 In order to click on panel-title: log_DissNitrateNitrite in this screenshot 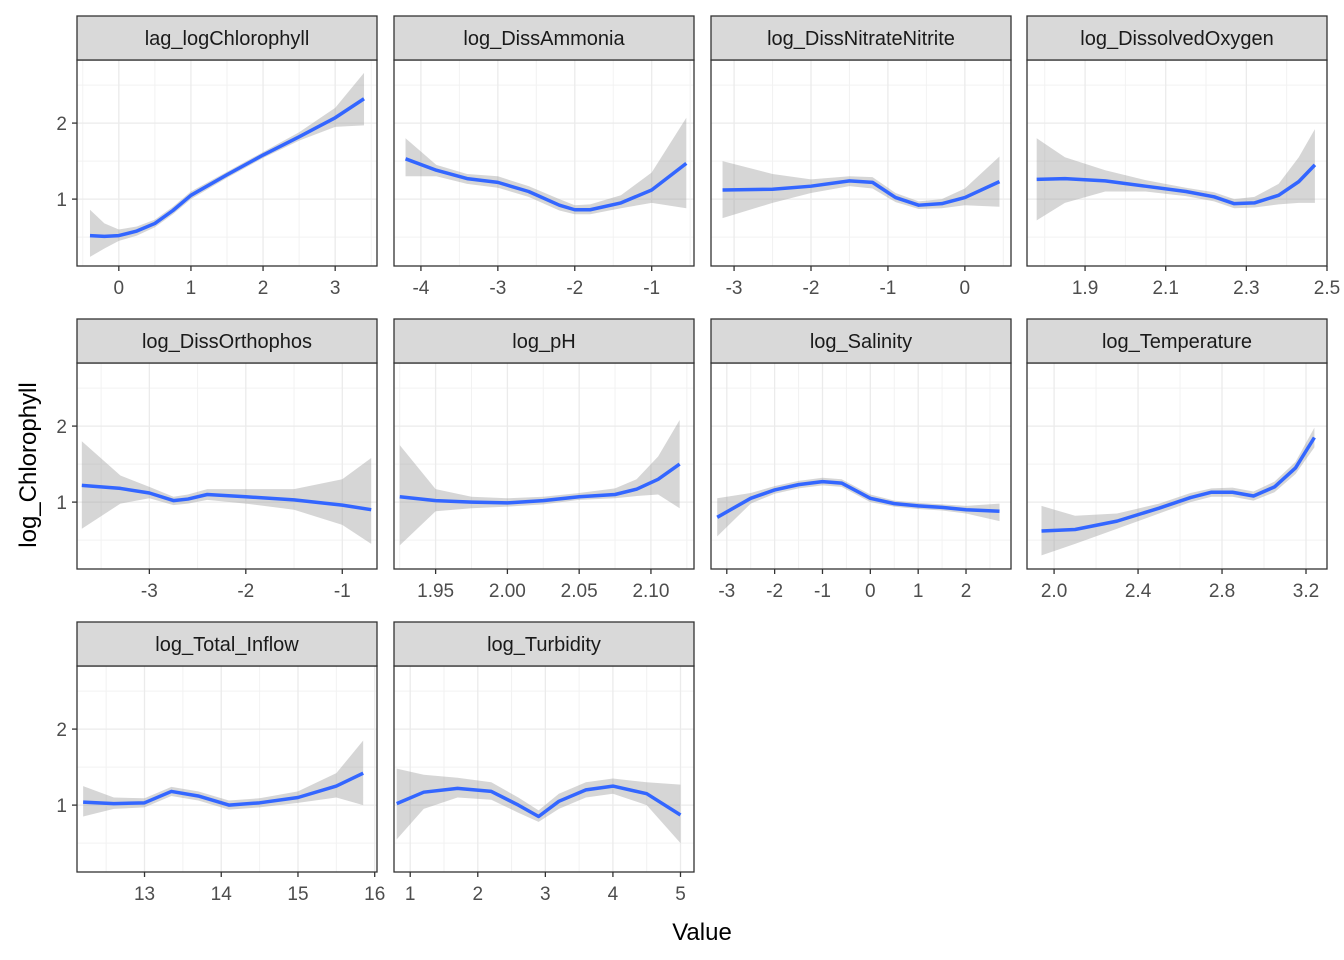, I will do `click(861, 39)`.